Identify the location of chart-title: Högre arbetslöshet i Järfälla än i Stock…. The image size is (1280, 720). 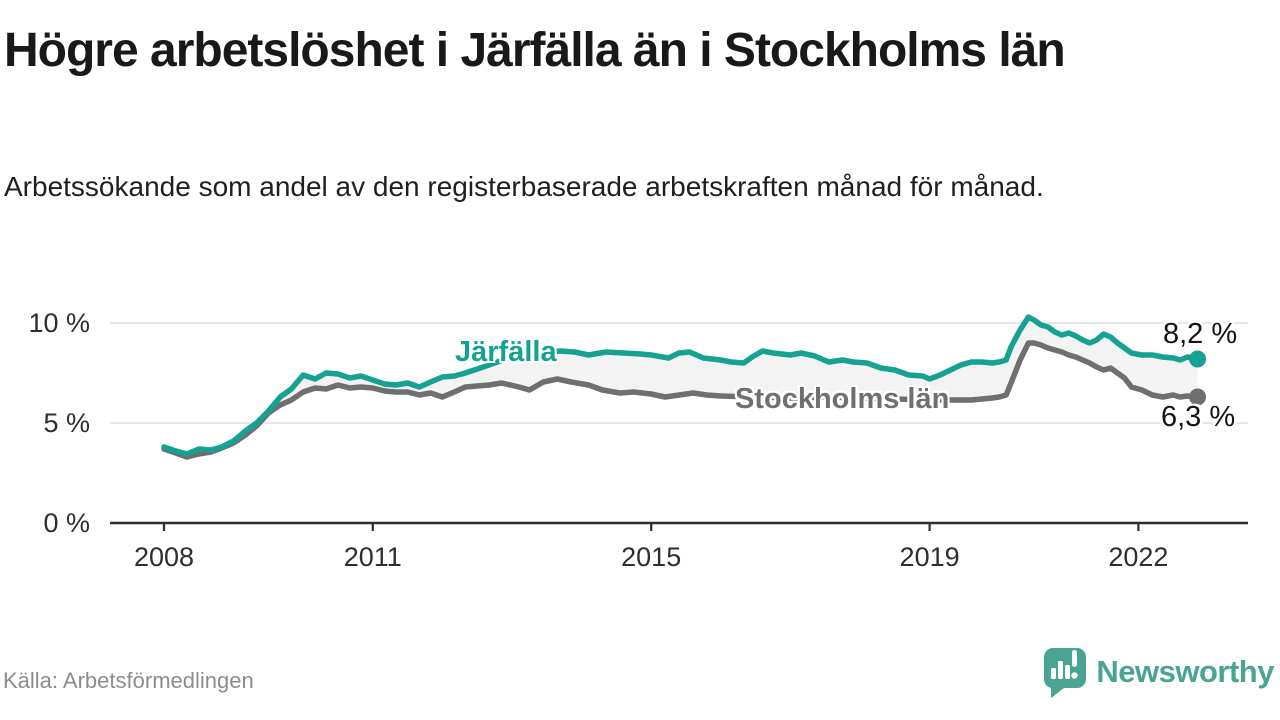
(535, 50).